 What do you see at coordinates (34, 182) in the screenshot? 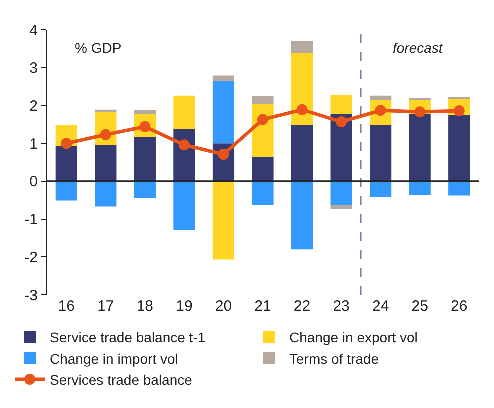
I see `y-tick-label: 0` at bounding box center [34, 182].